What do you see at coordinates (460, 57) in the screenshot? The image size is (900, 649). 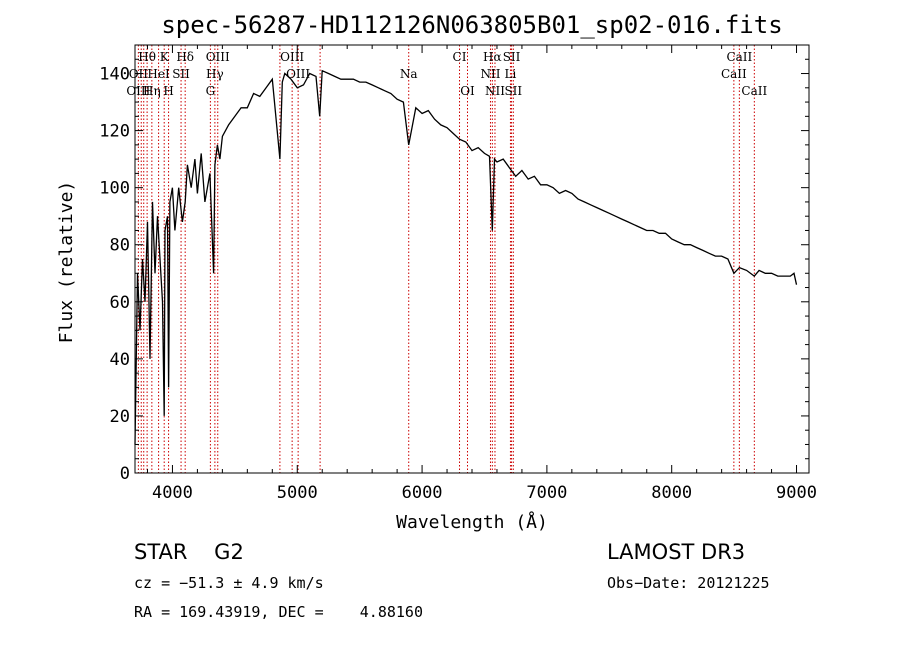 I see `spectral-line-label: CI` at bounding box center [460, 57].